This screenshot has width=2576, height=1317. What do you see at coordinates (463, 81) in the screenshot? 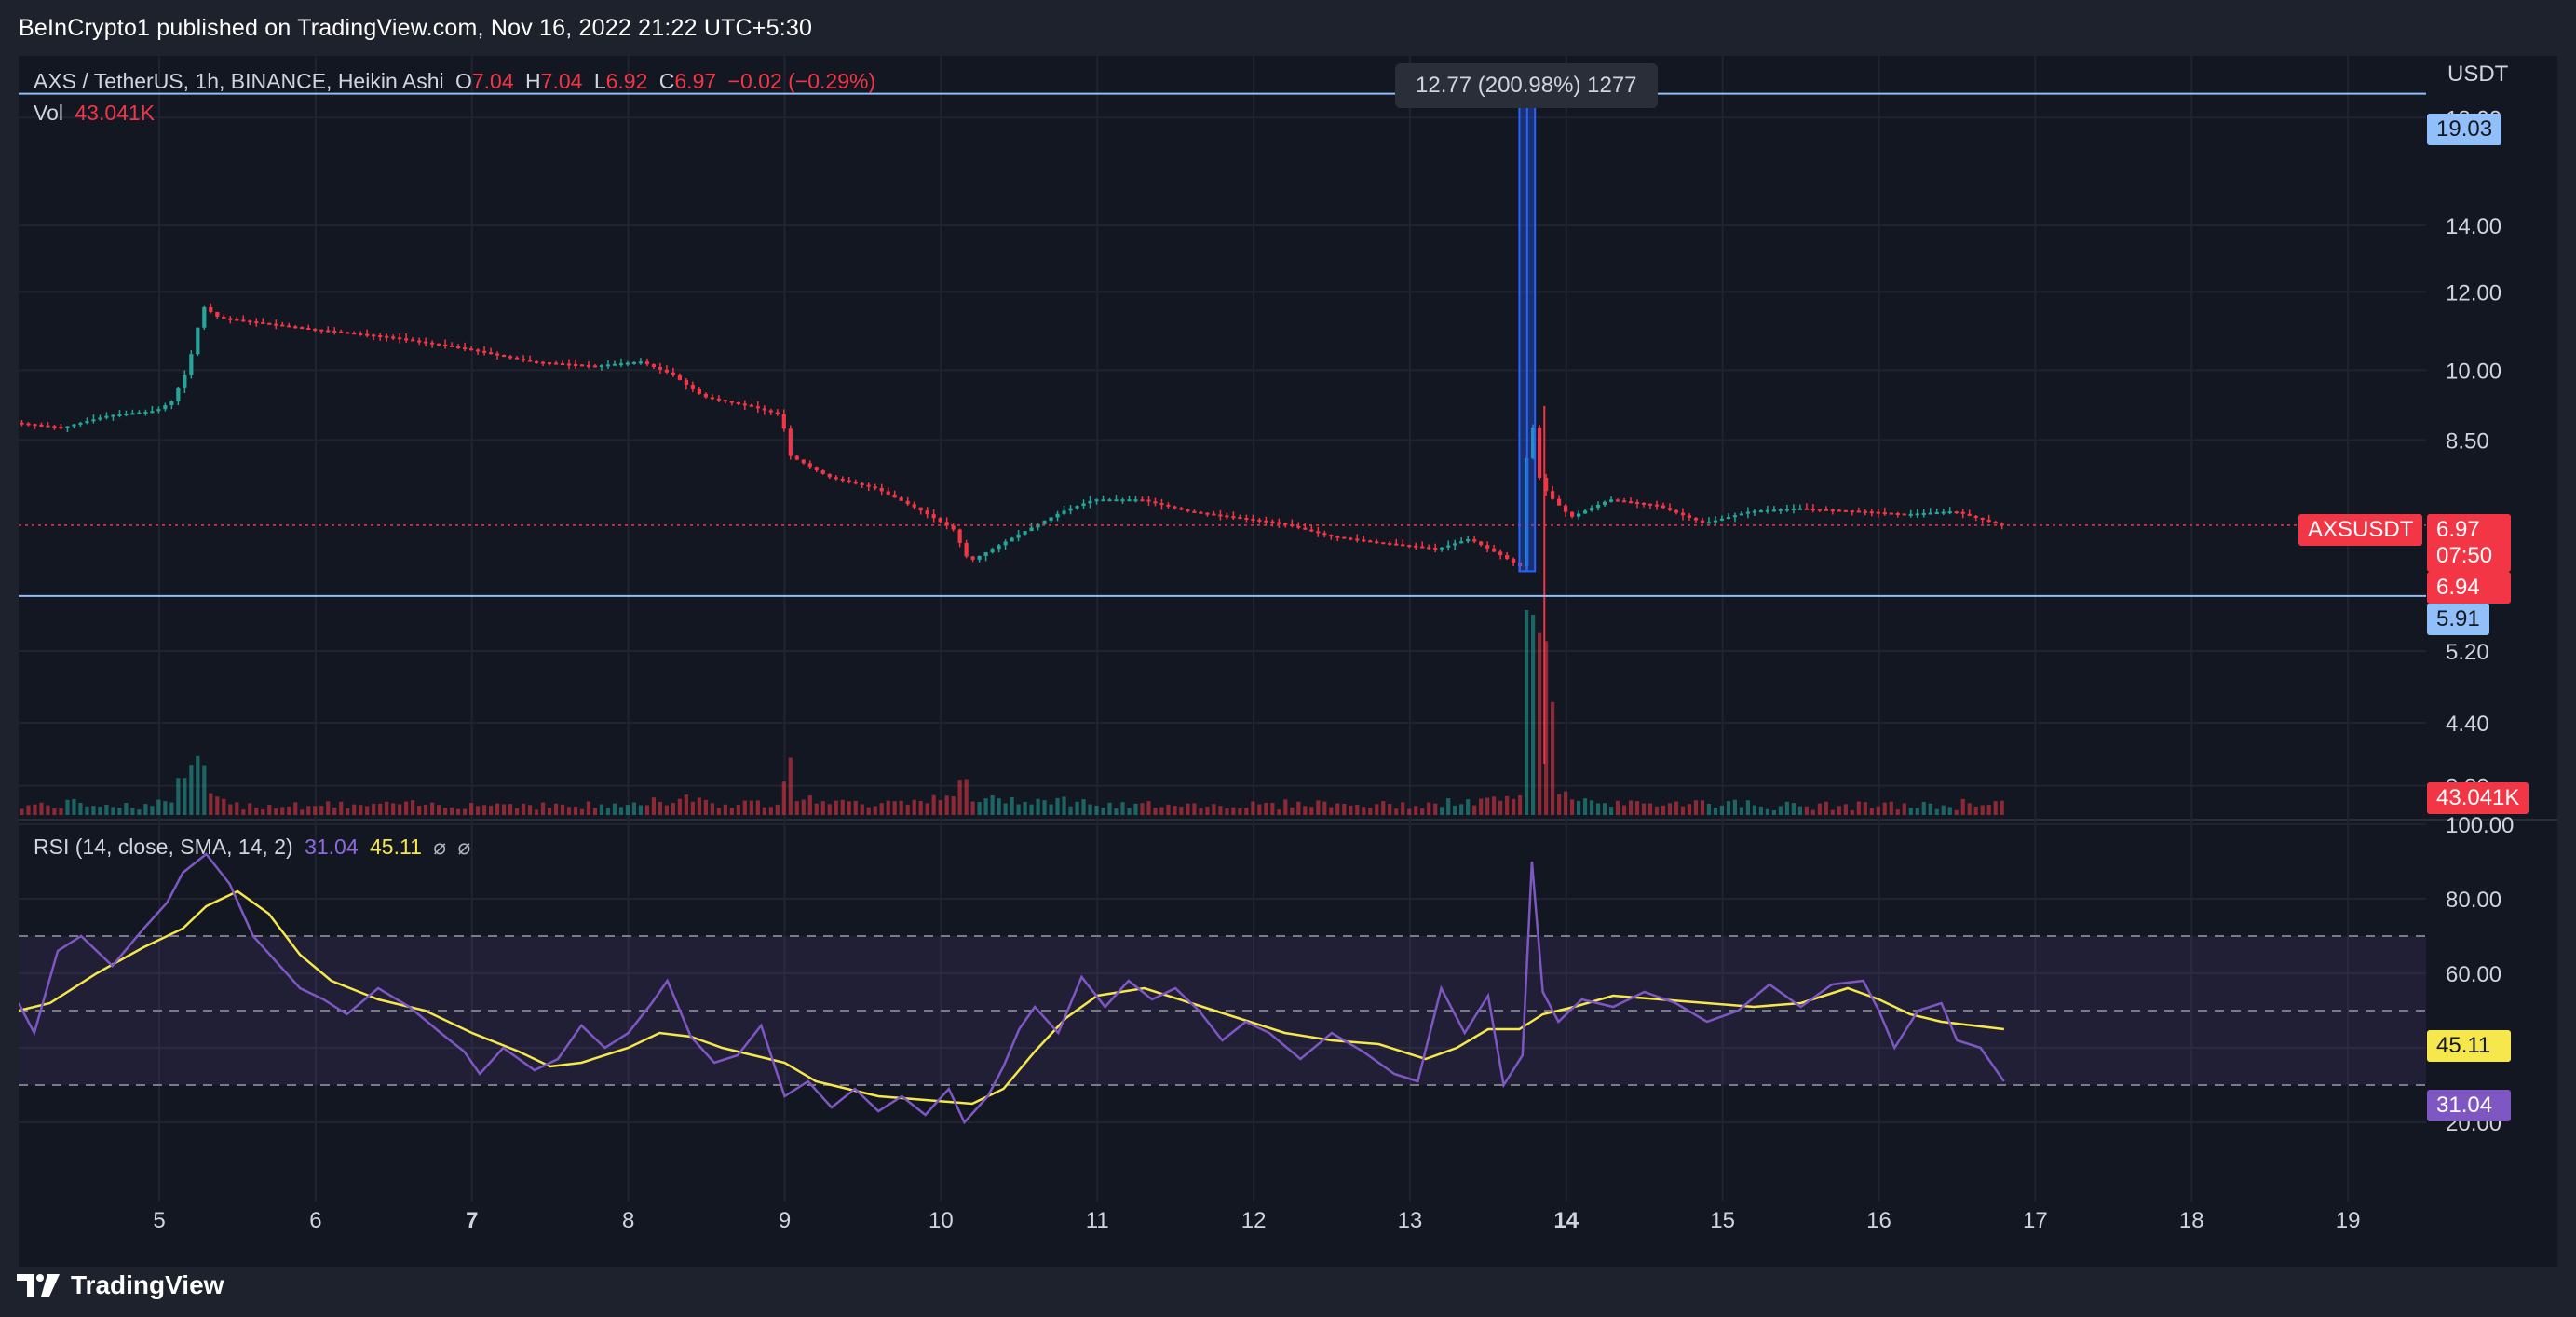
I see `open-label: O` at bounding box center [463, 81].